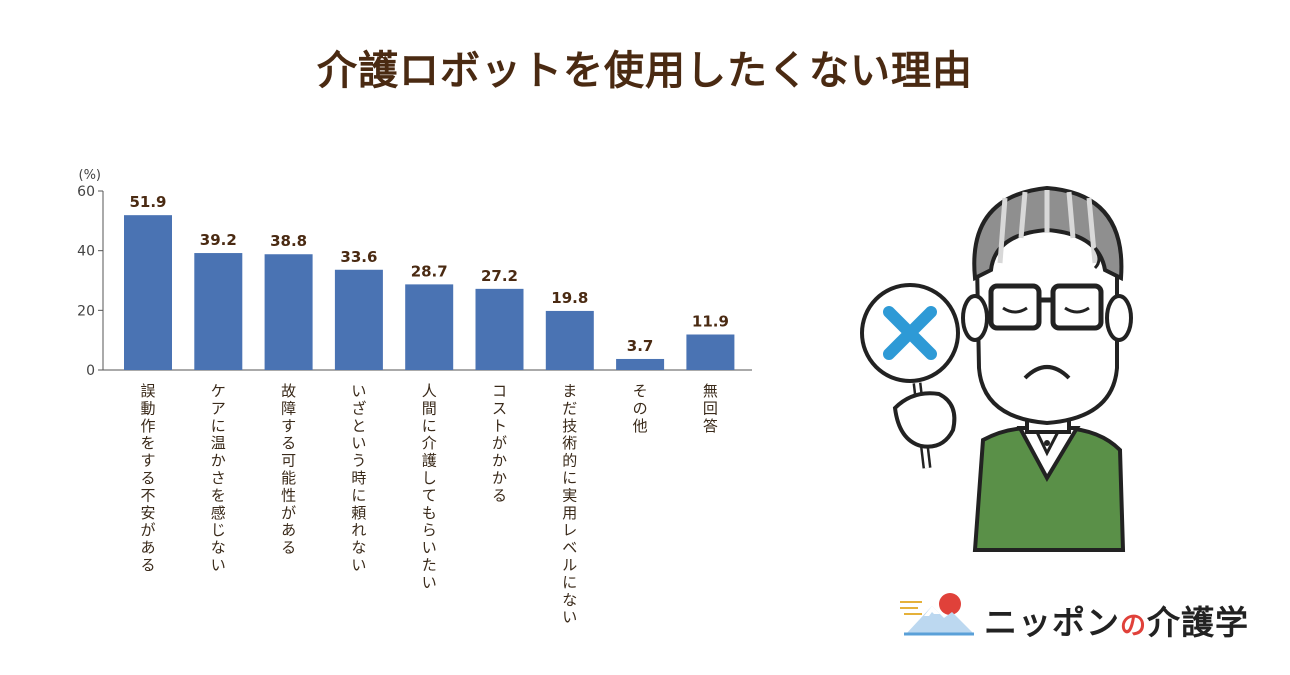  What do you see at coordinates (569, 443) in the screenshot?
I see `svg-text: 術` at bounding box center [569, 443].